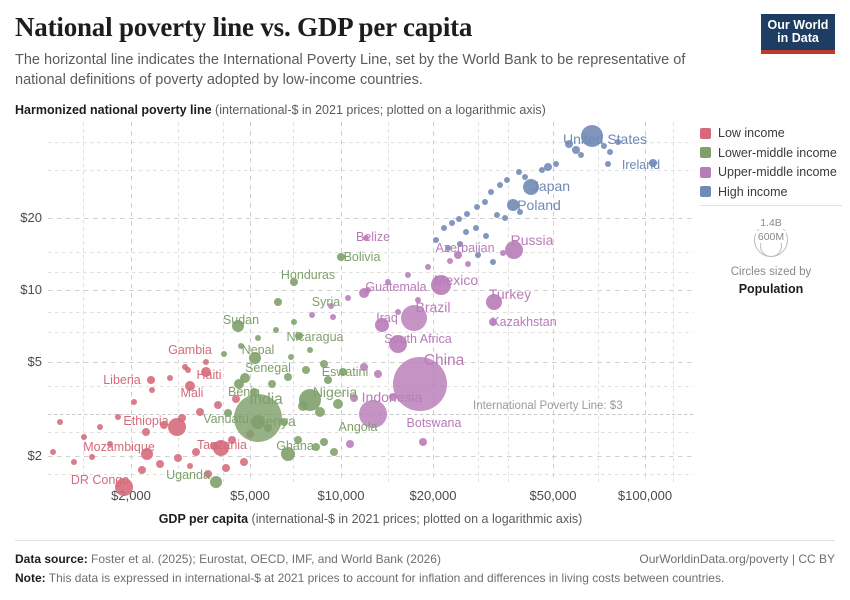 The height and width of the screenshot is (600, 850). What do you see at coordinates (771, 133) in the screenshot?
I see `legend-item: Low income` at bounding box center [771, 133].